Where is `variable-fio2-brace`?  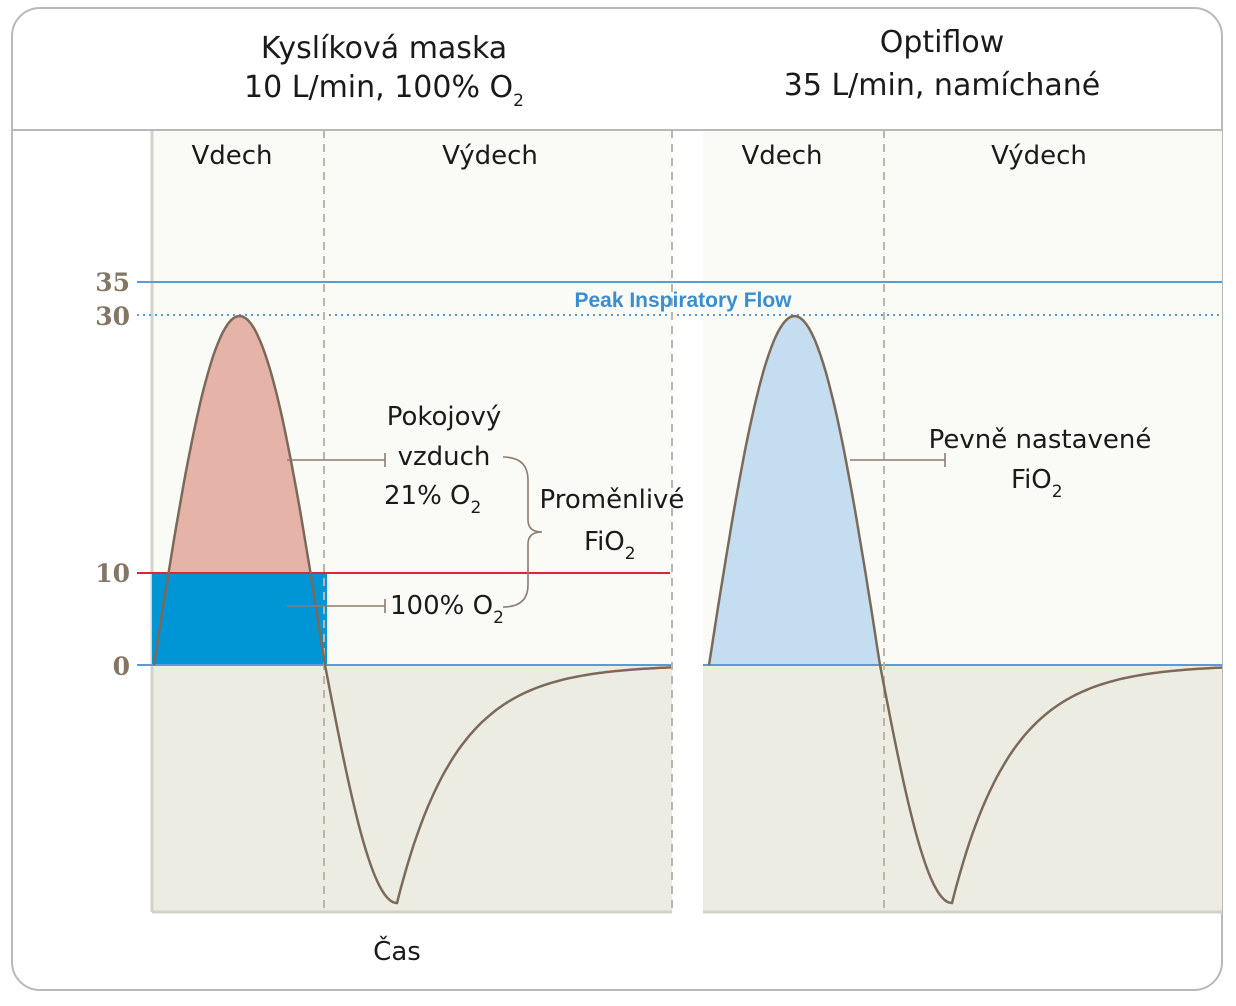
variable-fio2-brace is located at coordinates (522, 532).